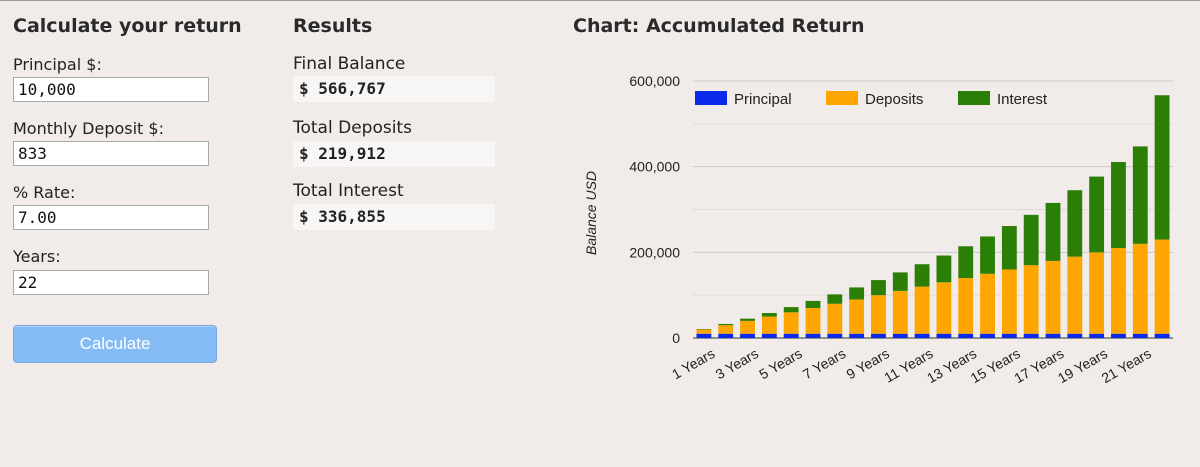  Describe the element at coordinates (394, 89) in the screenshot. I see `final-balance-value: $ 566,767` at that location.